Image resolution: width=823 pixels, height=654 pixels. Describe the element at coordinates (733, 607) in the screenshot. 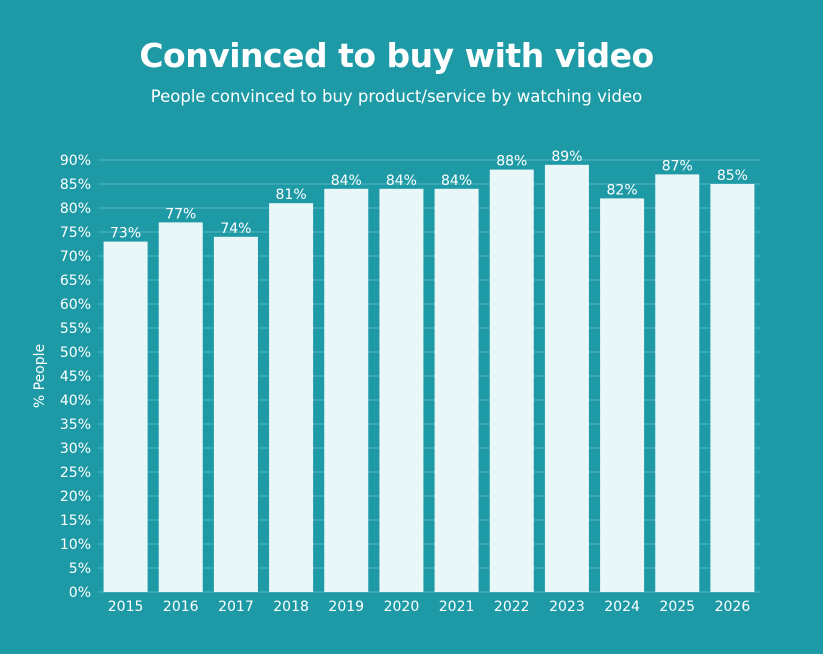

I see `x-tick-label-2026: 2026` at that location.